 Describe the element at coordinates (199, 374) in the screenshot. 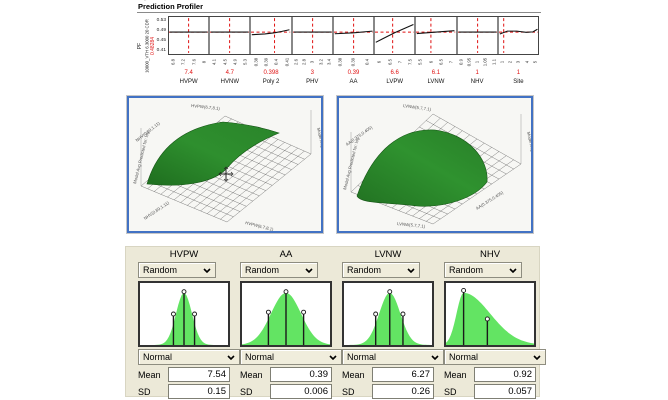

I see `mean-input: 7.54` at that location.